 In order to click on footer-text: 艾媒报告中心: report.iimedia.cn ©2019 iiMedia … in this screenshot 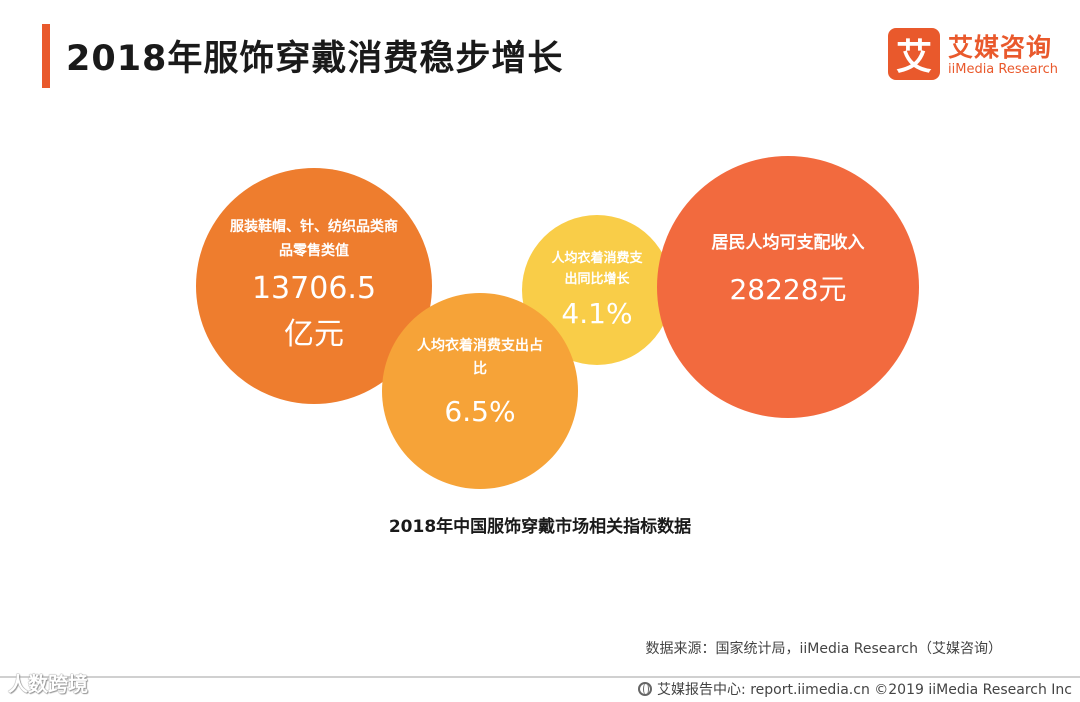, I will do `click(864, 690)`.